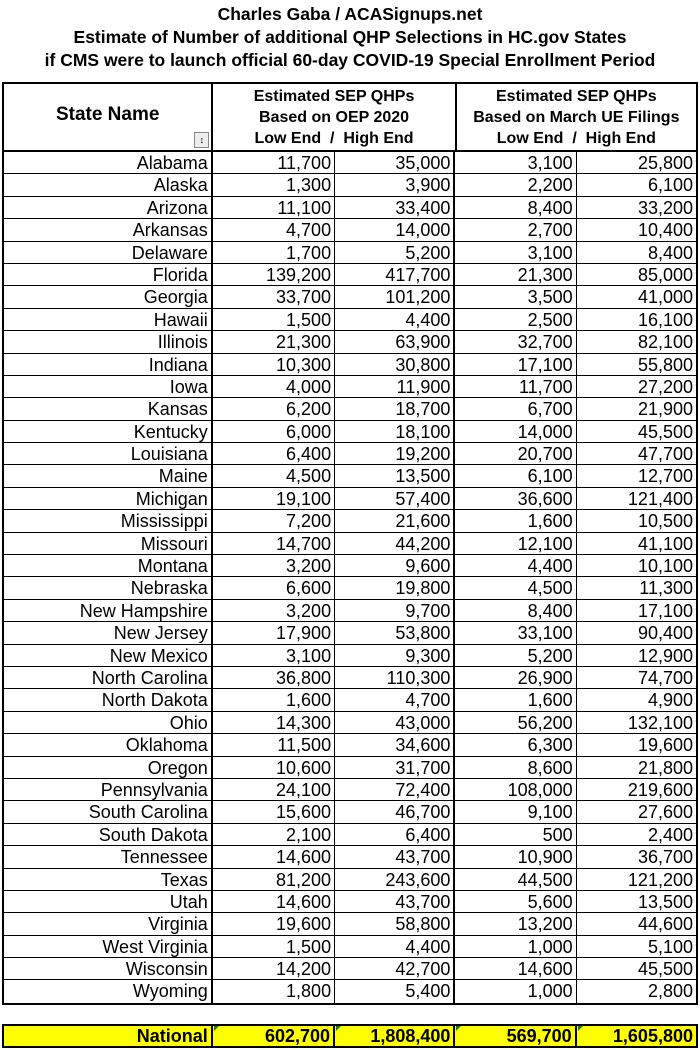 The image size is (700, 1050). I want to click on national-oep-high: 1,808,400, so click(395, 1036).